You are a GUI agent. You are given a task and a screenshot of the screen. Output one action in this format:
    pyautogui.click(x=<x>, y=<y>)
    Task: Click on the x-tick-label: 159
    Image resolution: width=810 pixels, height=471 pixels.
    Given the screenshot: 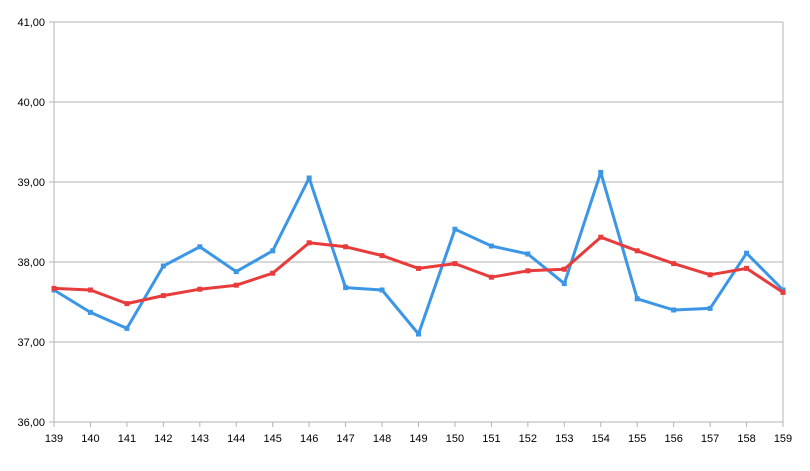 What is the action you would take?
    pyautogui.click(x=783, y=439)
    